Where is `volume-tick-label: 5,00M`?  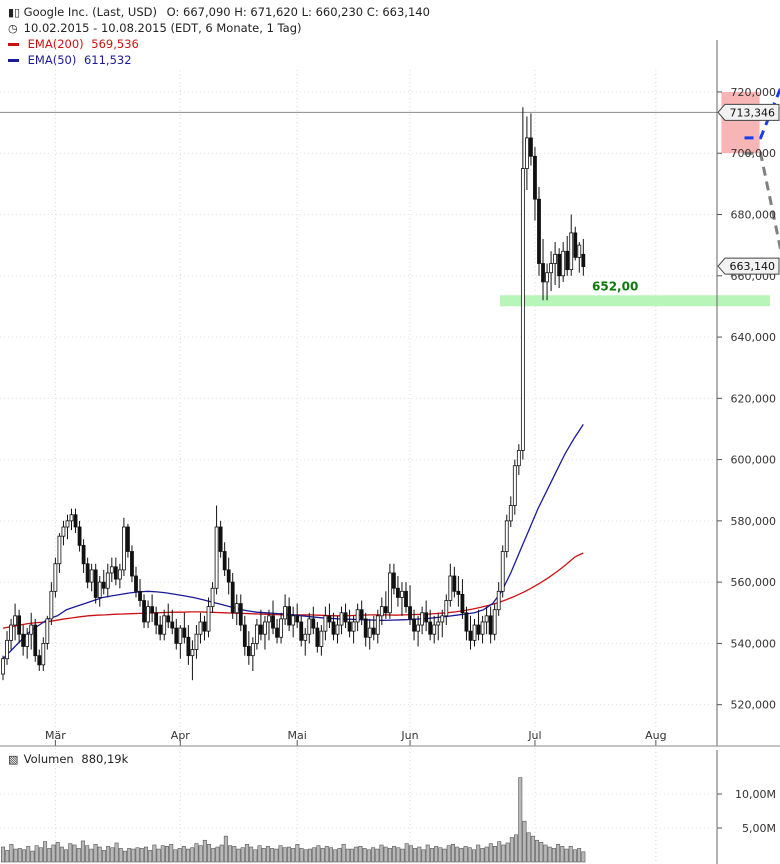
volume-tick-label: 5,00M is located at coordinates (759, 828).